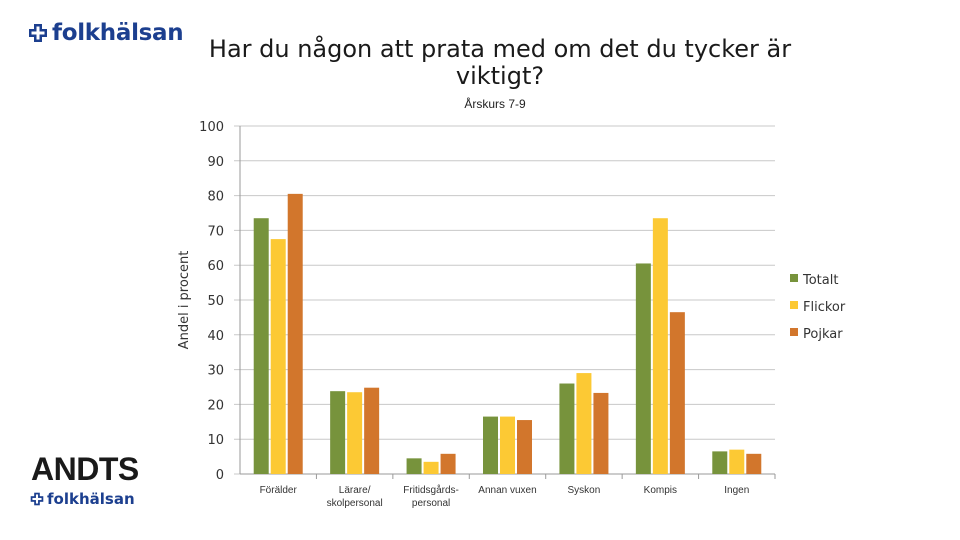 The image size is (960, 540). What do you see at coordinates (507, 490) in the screenshot?
I see `x-category-label: Annan vuxen` at bounding box center [507, 490].